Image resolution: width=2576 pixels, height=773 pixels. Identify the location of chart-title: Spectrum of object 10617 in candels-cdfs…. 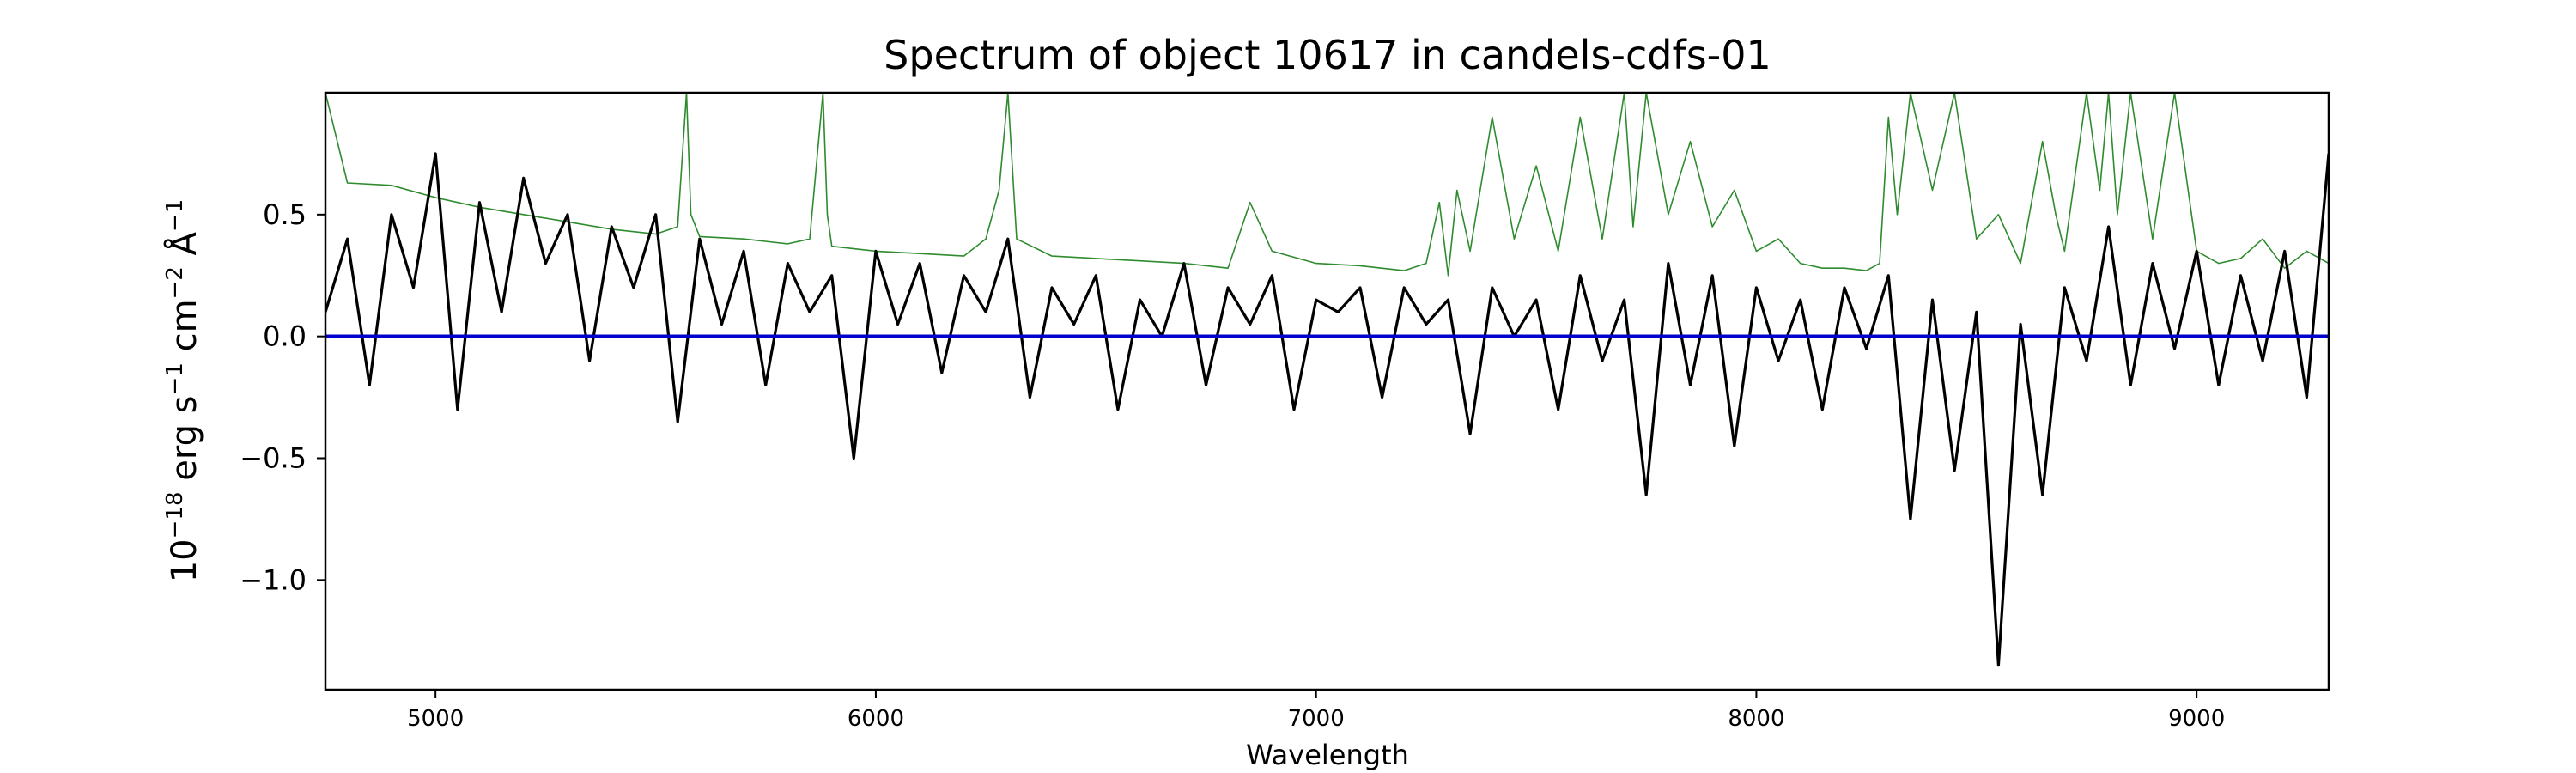
(1327, 55).